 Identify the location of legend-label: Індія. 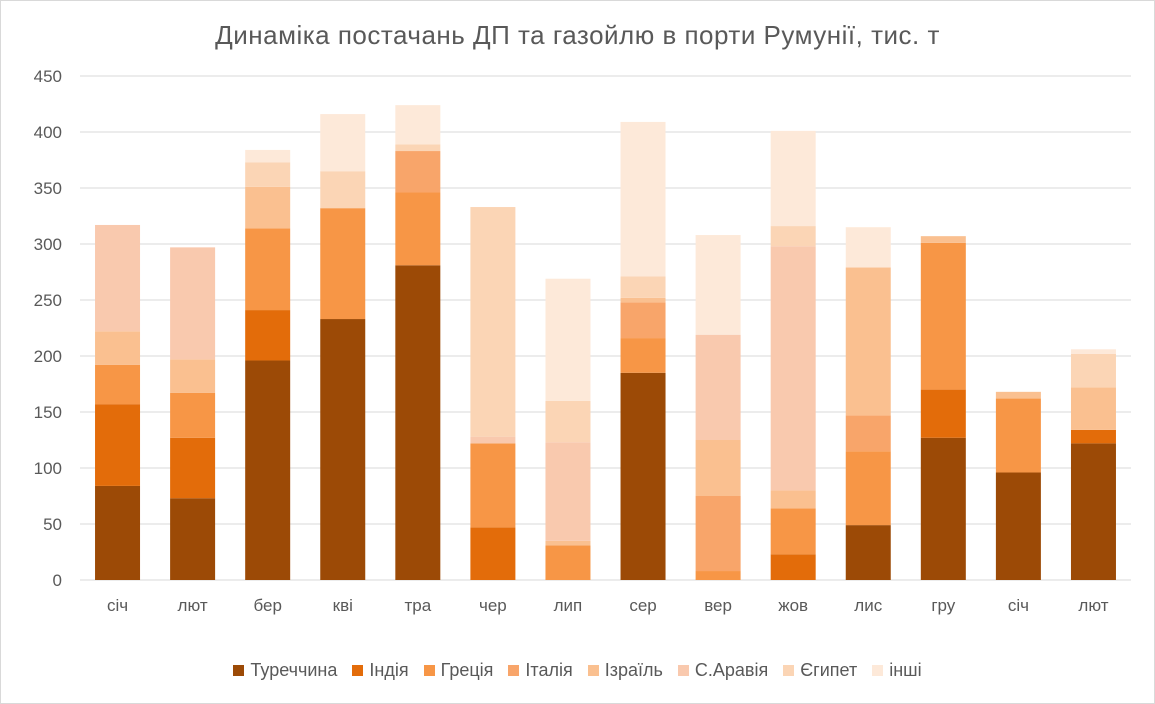
(389, 670).